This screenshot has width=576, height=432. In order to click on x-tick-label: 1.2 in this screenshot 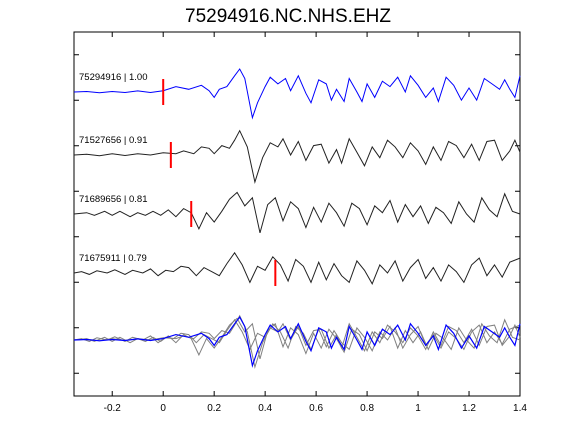, I will do `click(469, 408)`.